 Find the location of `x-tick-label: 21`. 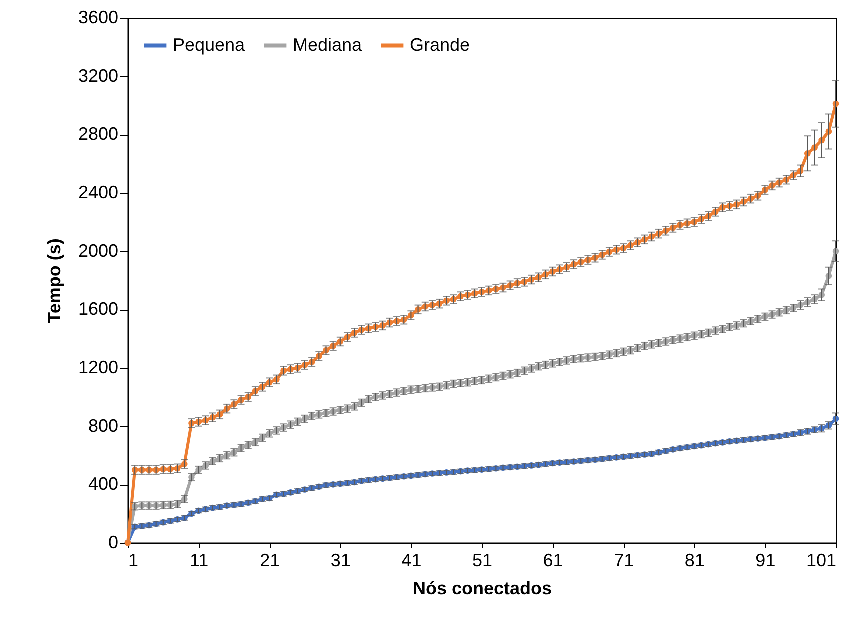

x-tick-label: 21 is located at coordinates (270, 560).